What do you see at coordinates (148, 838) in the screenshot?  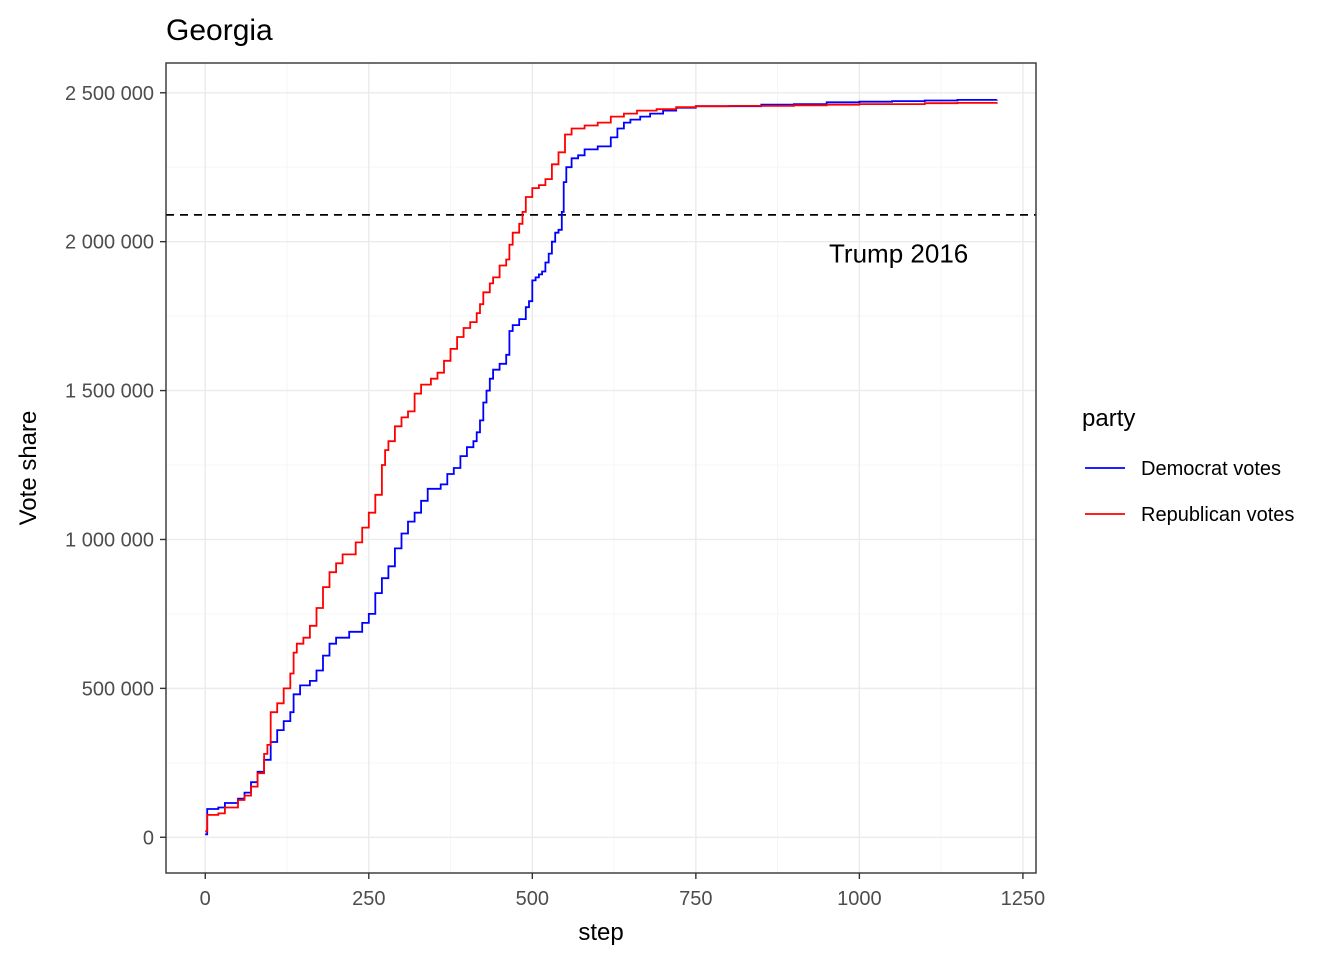 I see `y-tick-label: 0` at bounding box center [148, 838].